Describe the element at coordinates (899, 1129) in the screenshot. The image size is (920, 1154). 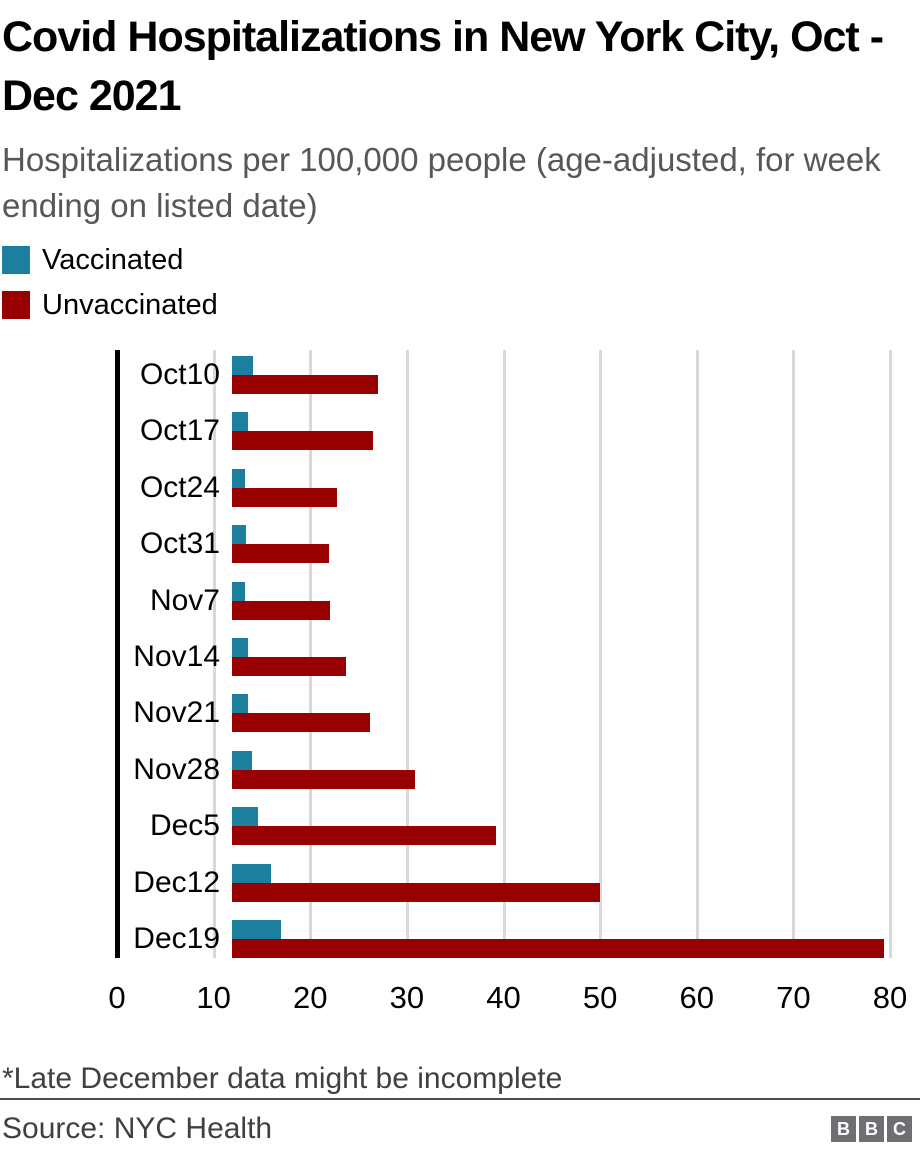
I see `bbc-logo-block: C` at that location.